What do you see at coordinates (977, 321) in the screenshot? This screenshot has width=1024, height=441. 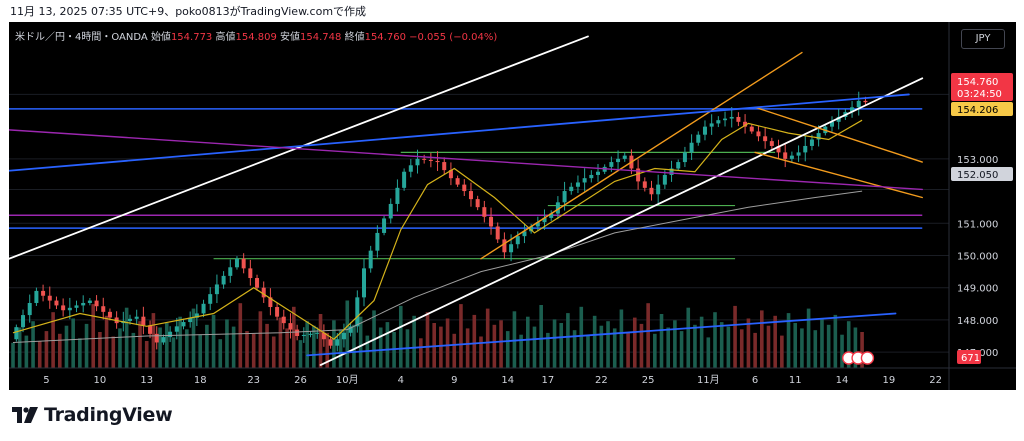 I see `price-tick-label-6: 148.000` at bounding box center [977, 321].